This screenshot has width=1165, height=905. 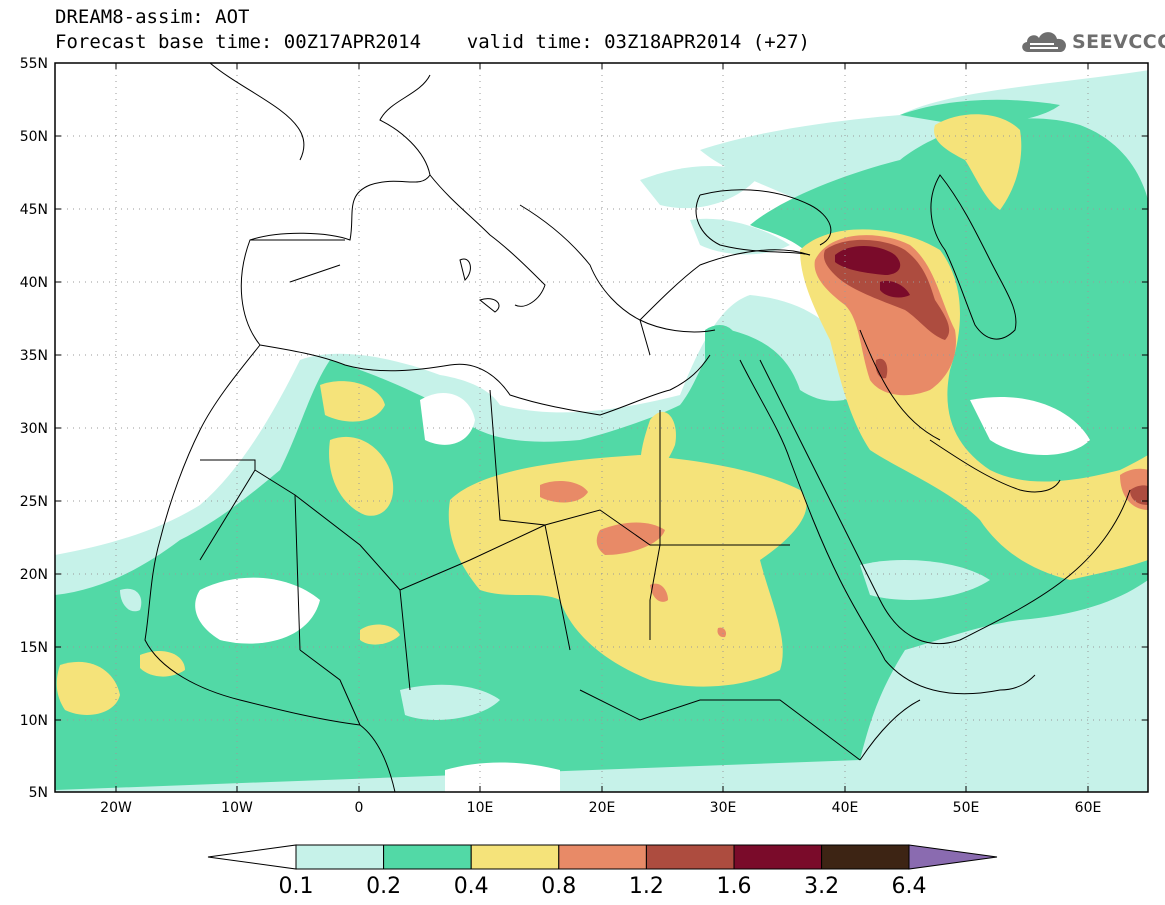 What do you see at coordinates (1118, 42) in the screenshot?
I see `logo-text: SEEVCCC` at bounding box center [1118, 42].